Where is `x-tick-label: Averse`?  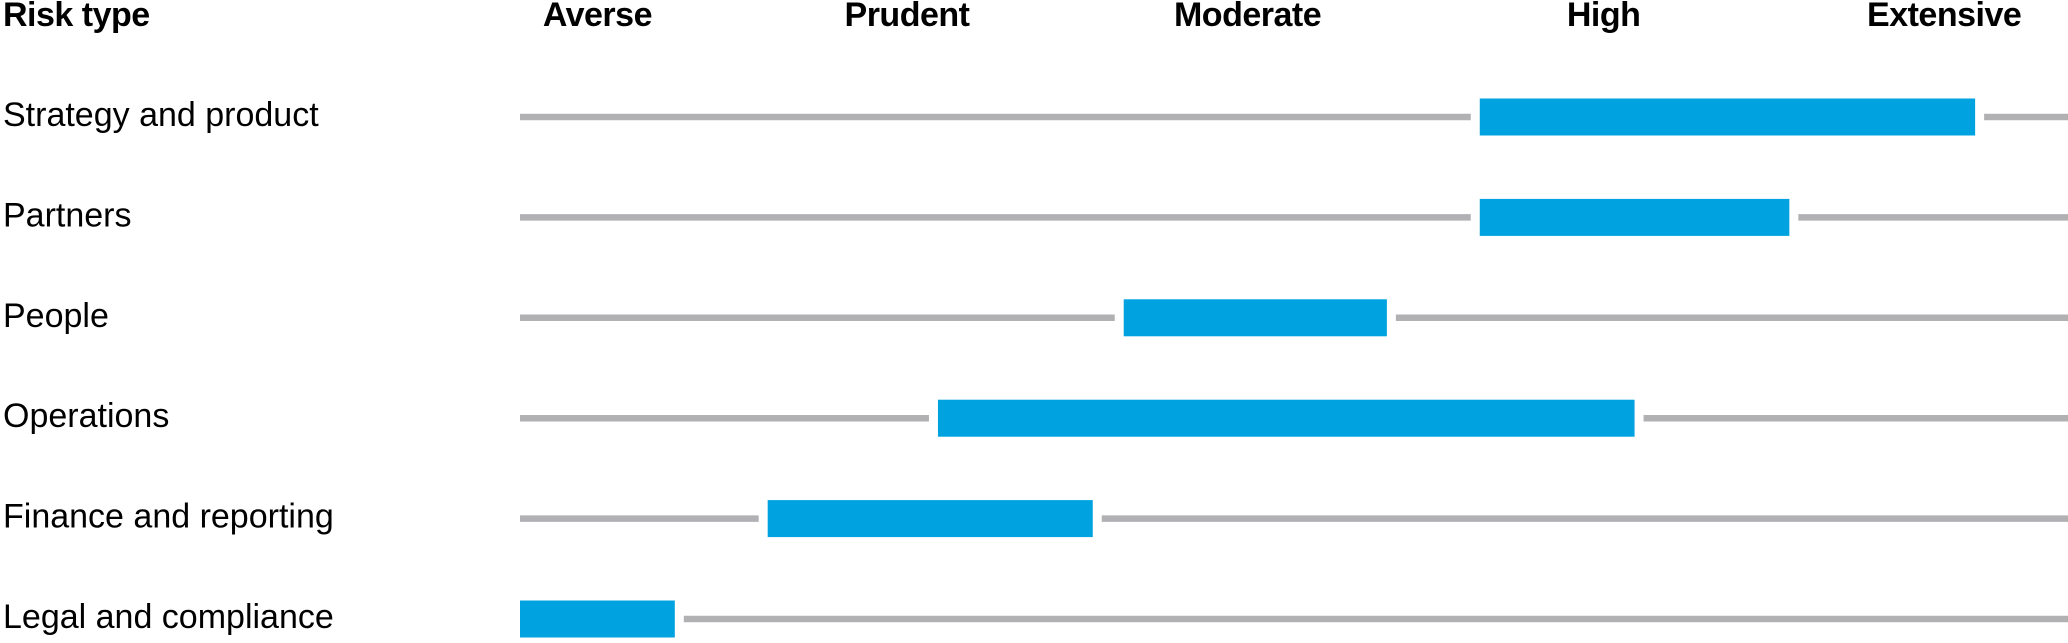
x-tick-label: Averse is located at coordinates (597, 17).